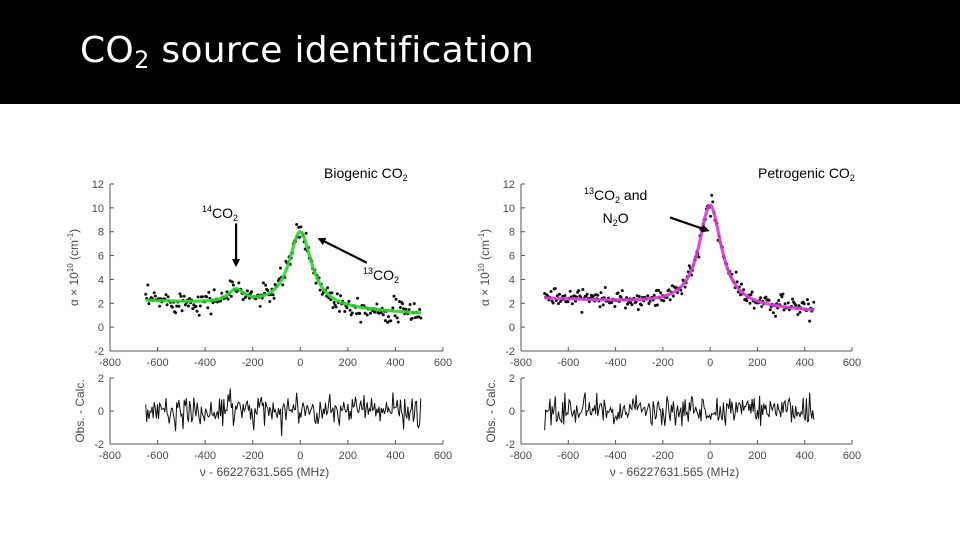 The height and width of the screenshot is (540, 960). I want to click on annotation-arrow, so click(689, 224).